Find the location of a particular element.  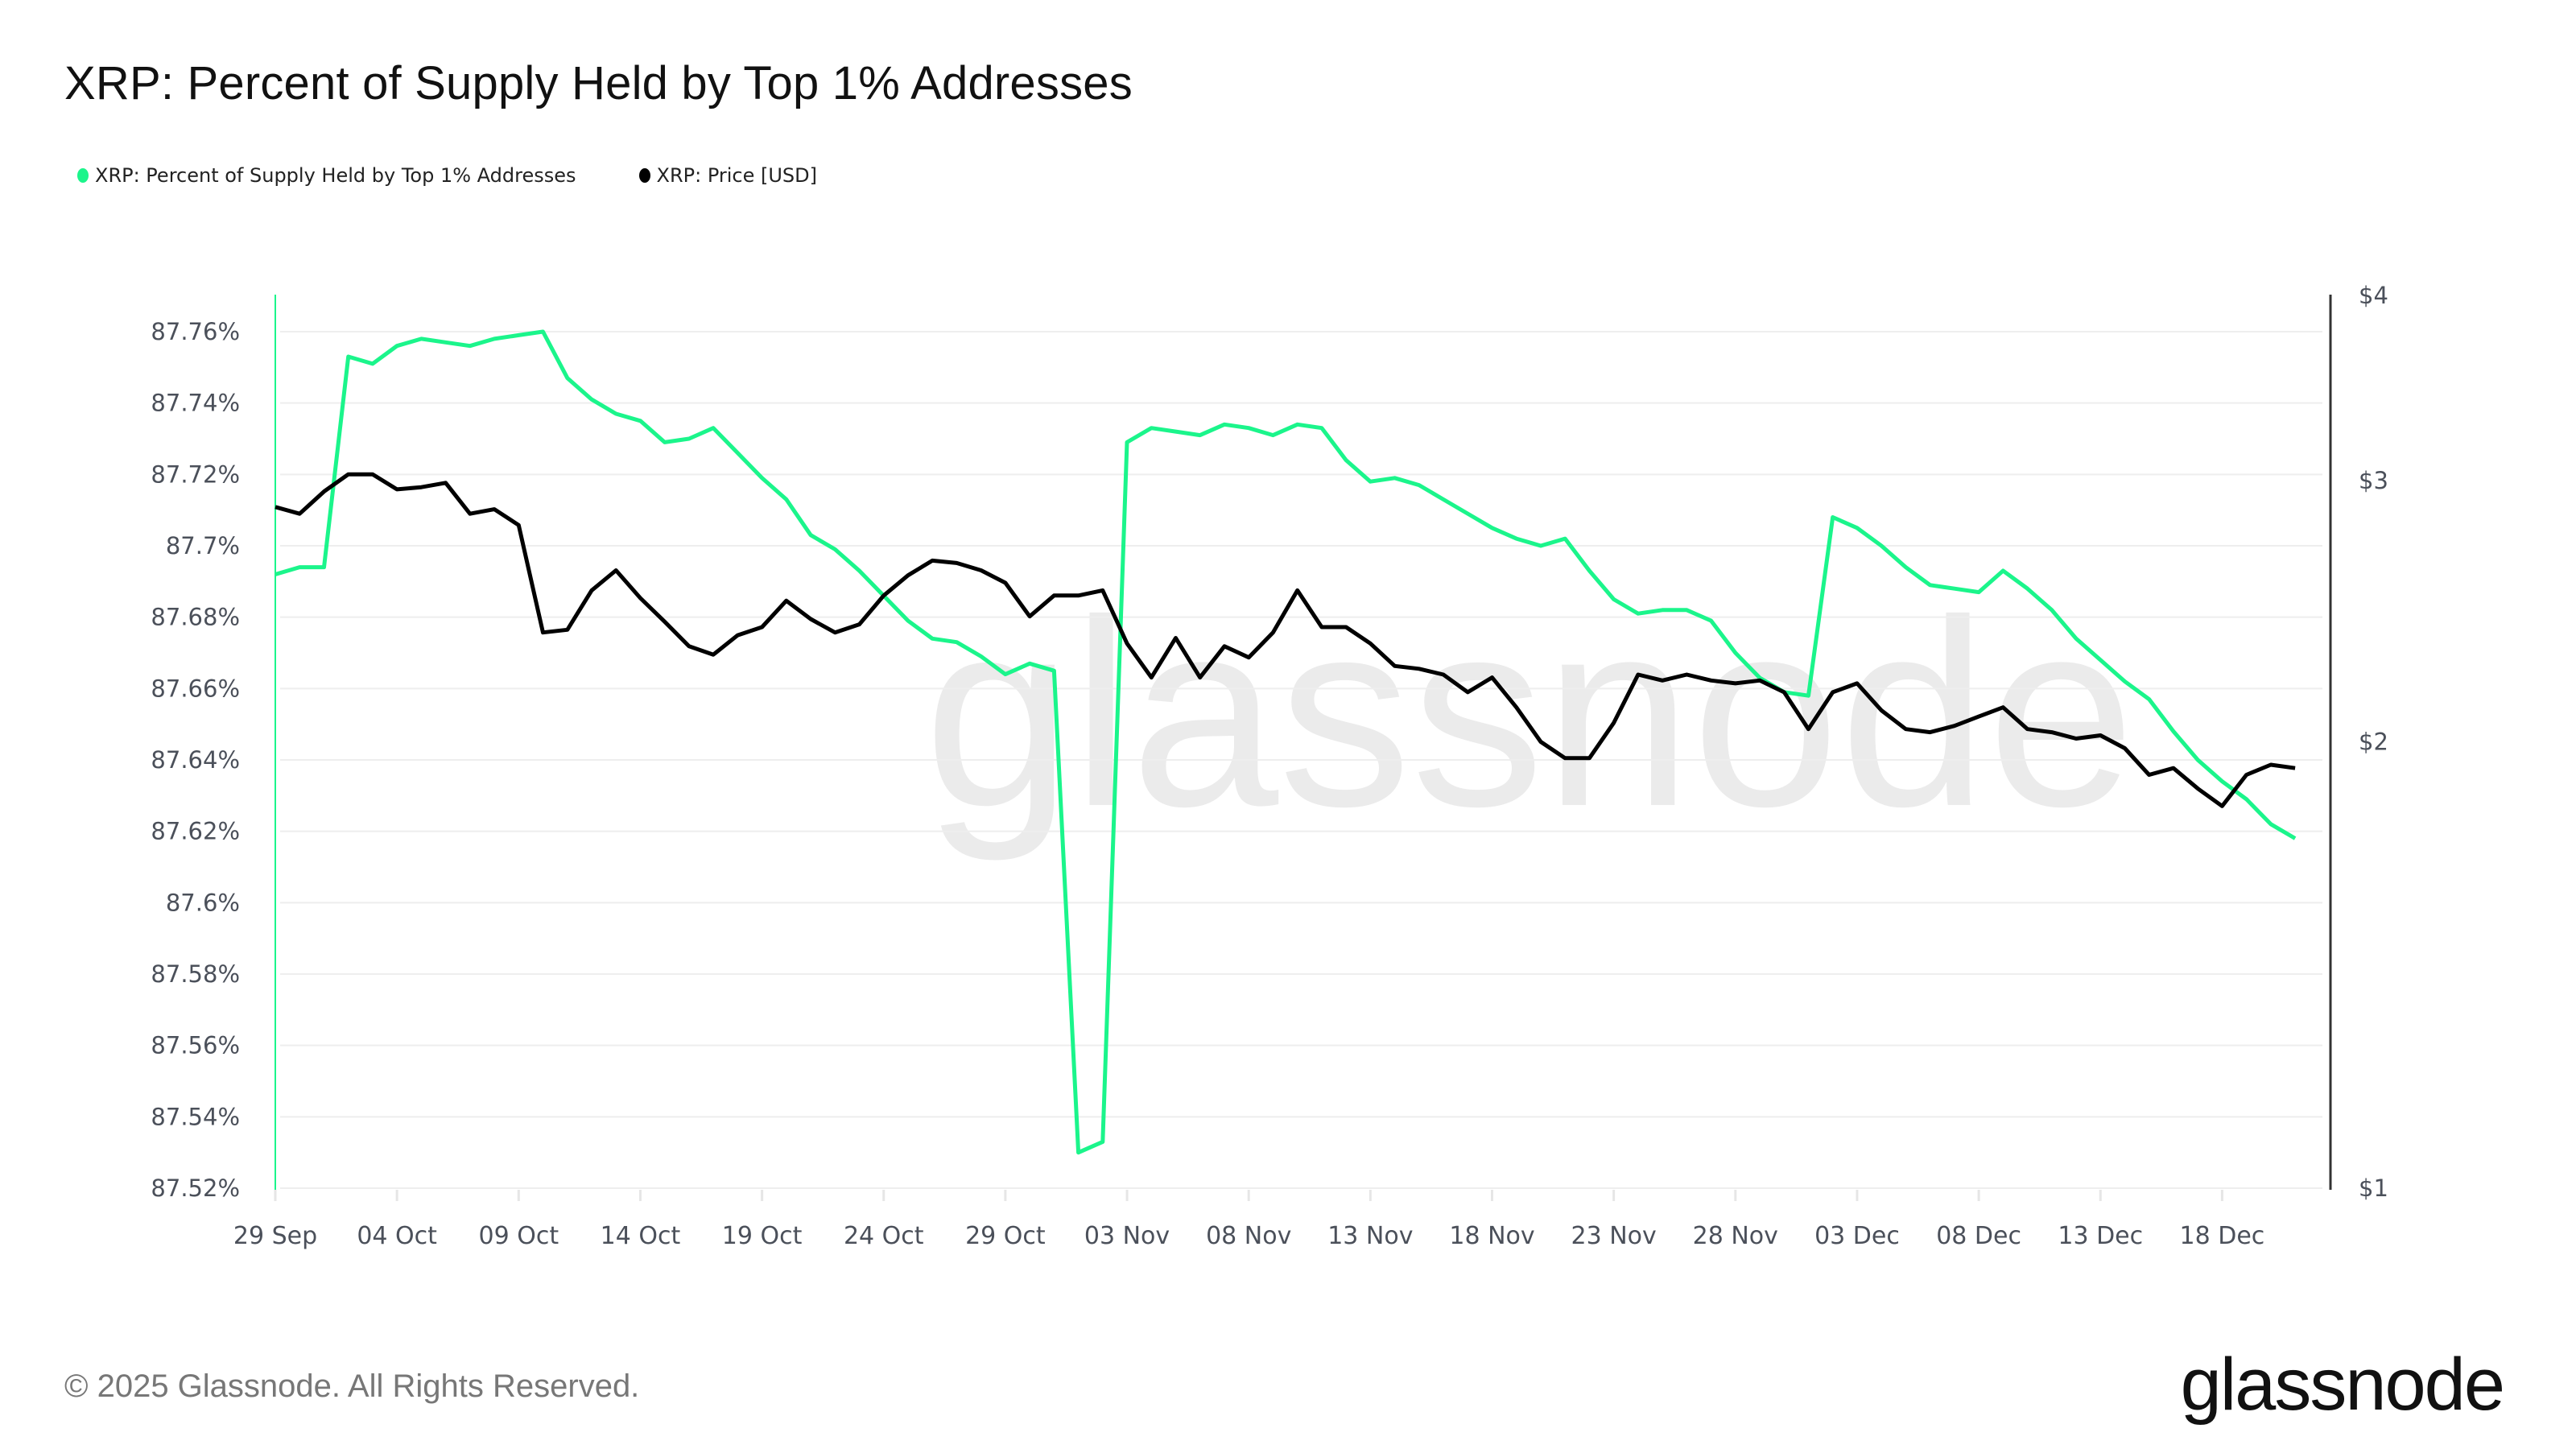

x-tick-label: 03 Dec is located at coordinates (1857, 1236).